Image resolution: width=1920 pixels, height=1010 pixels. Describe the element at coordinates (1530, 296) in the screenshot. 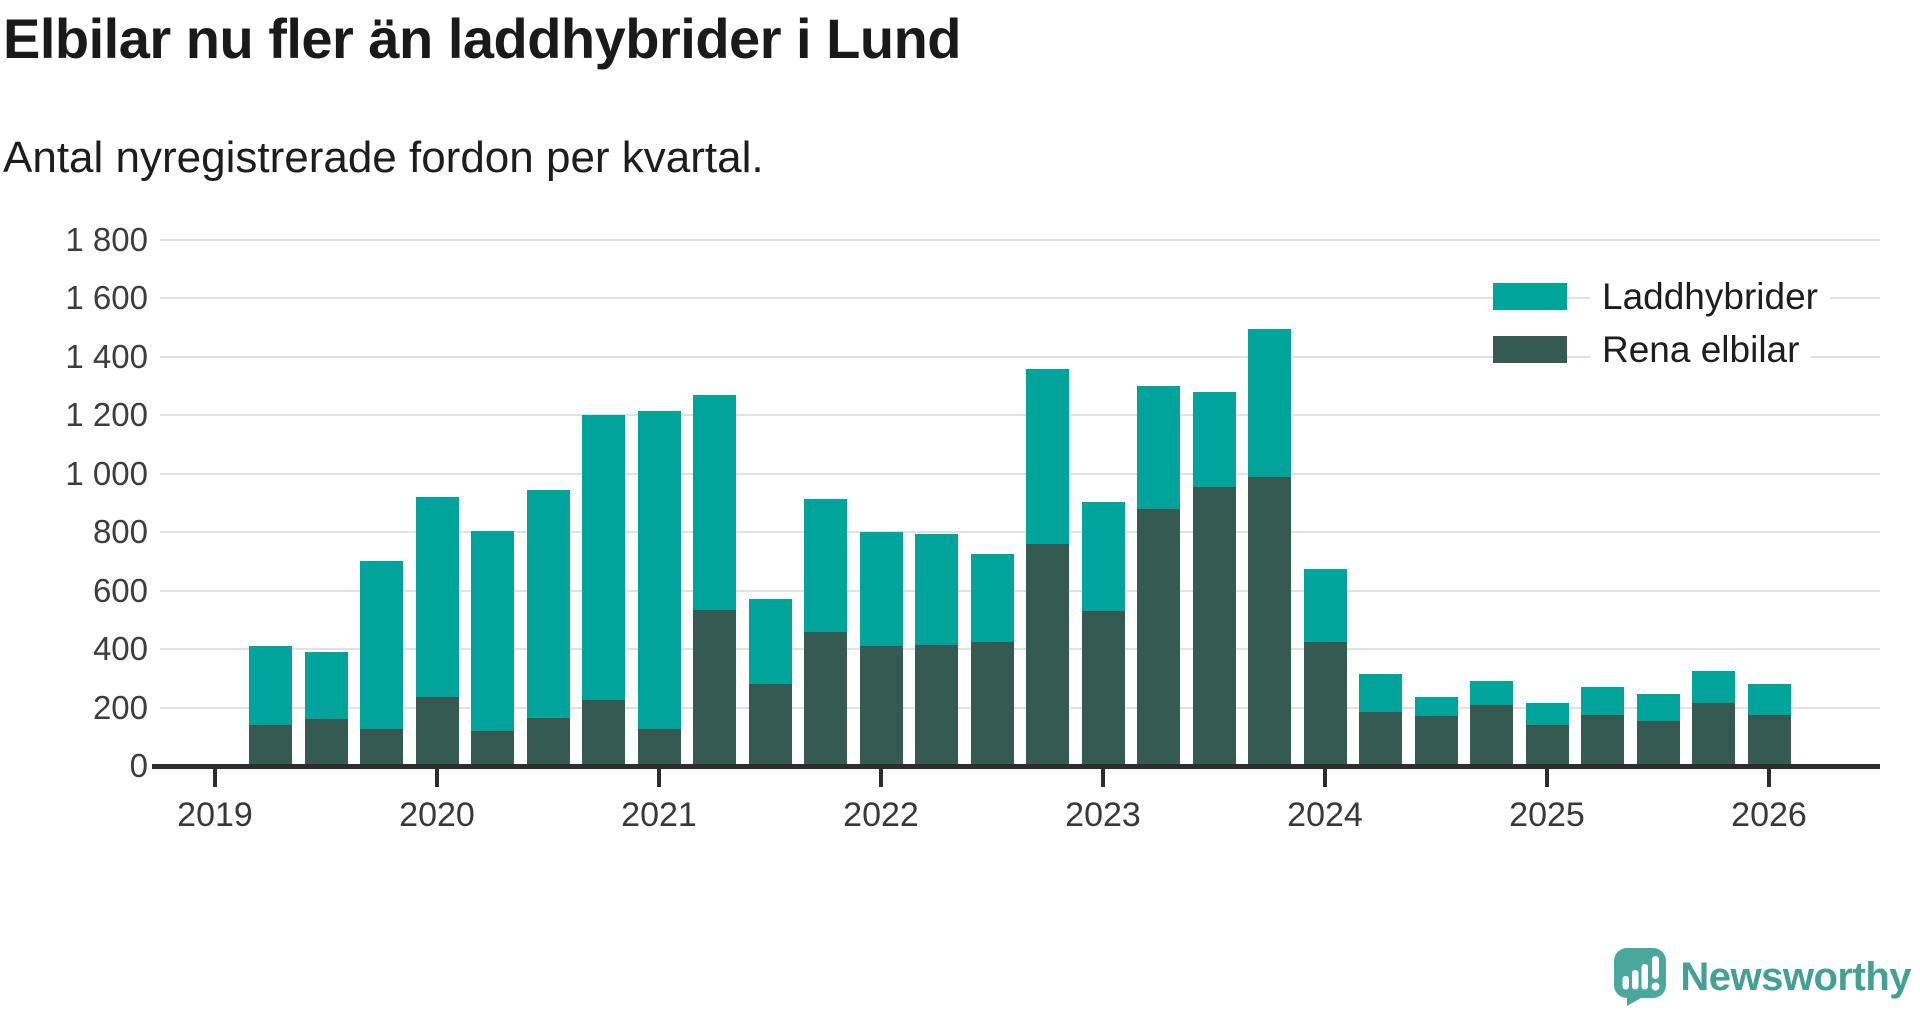

I see `legend-swatch-laddhybrider` at that location.